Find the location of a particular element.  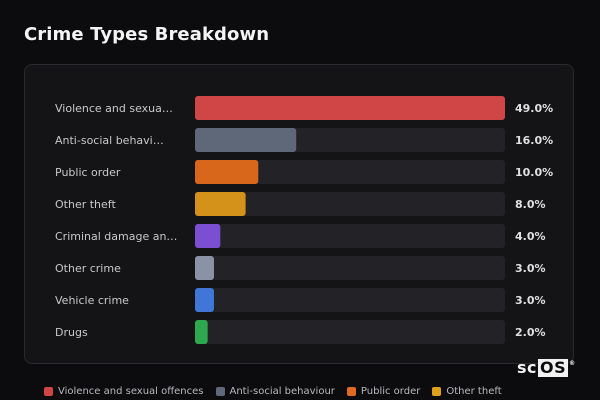

legend-item: Public order is located at coordinates (383, 391).